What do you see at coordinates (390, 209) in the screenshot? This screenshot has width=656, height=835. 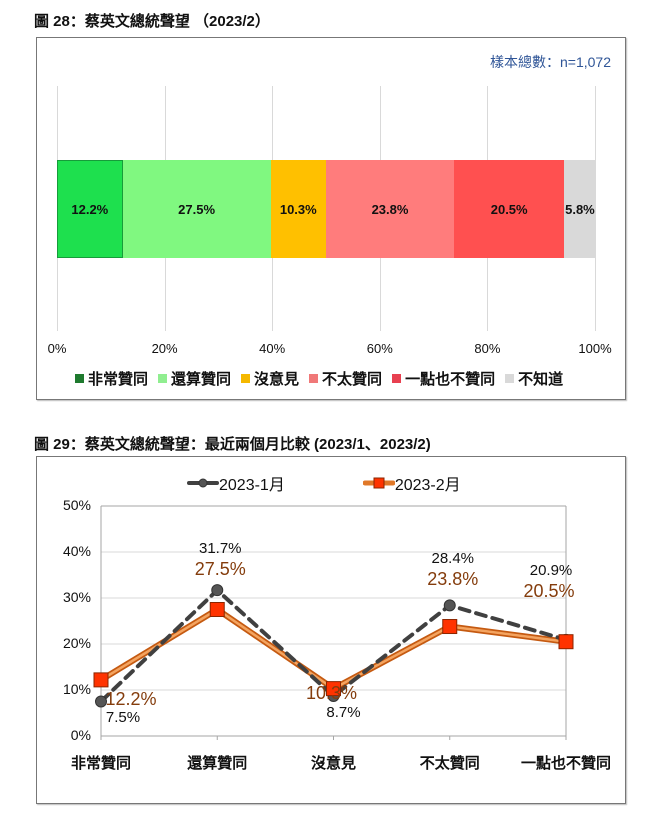 I see `bar-segment: 23.8%` at bounding box center [390, 209].